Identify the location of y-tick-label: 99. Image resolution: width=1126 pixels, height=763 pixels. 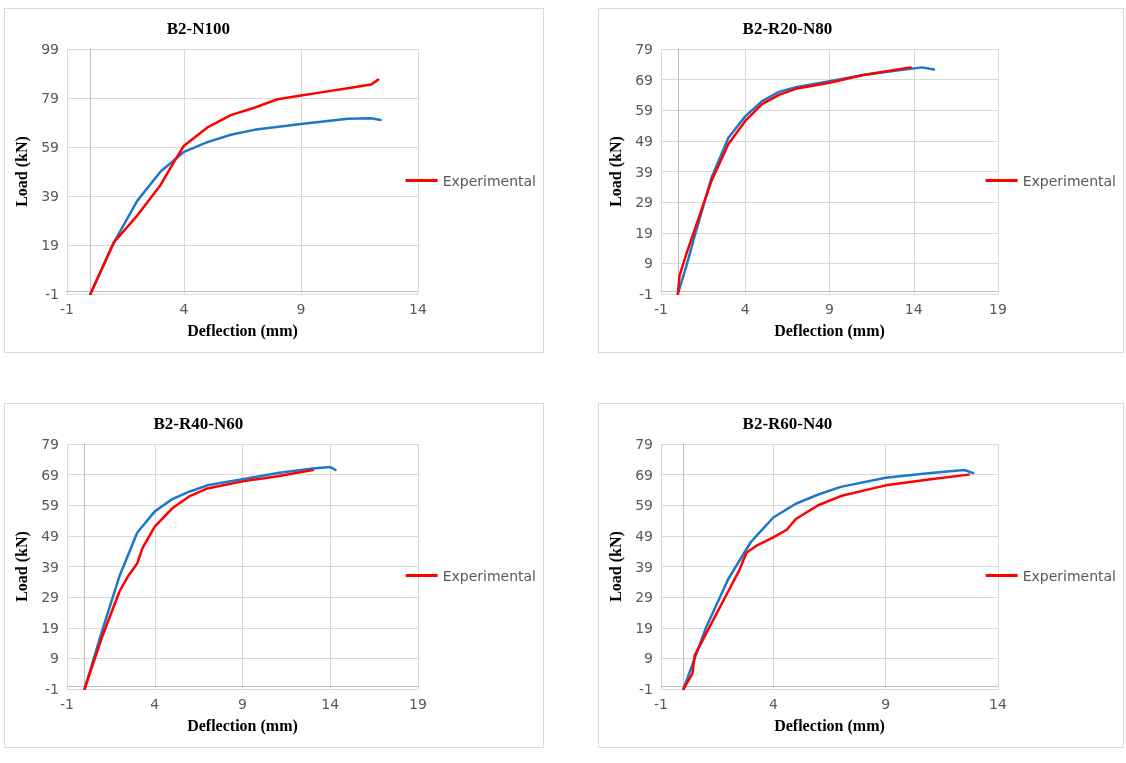
(50, 49).